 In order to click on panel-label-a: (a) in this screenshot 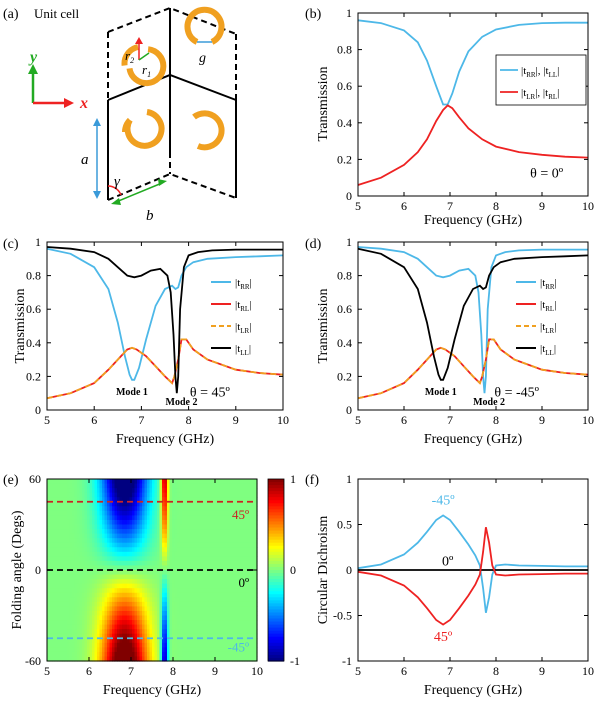, I will do `click(11, 14)`.